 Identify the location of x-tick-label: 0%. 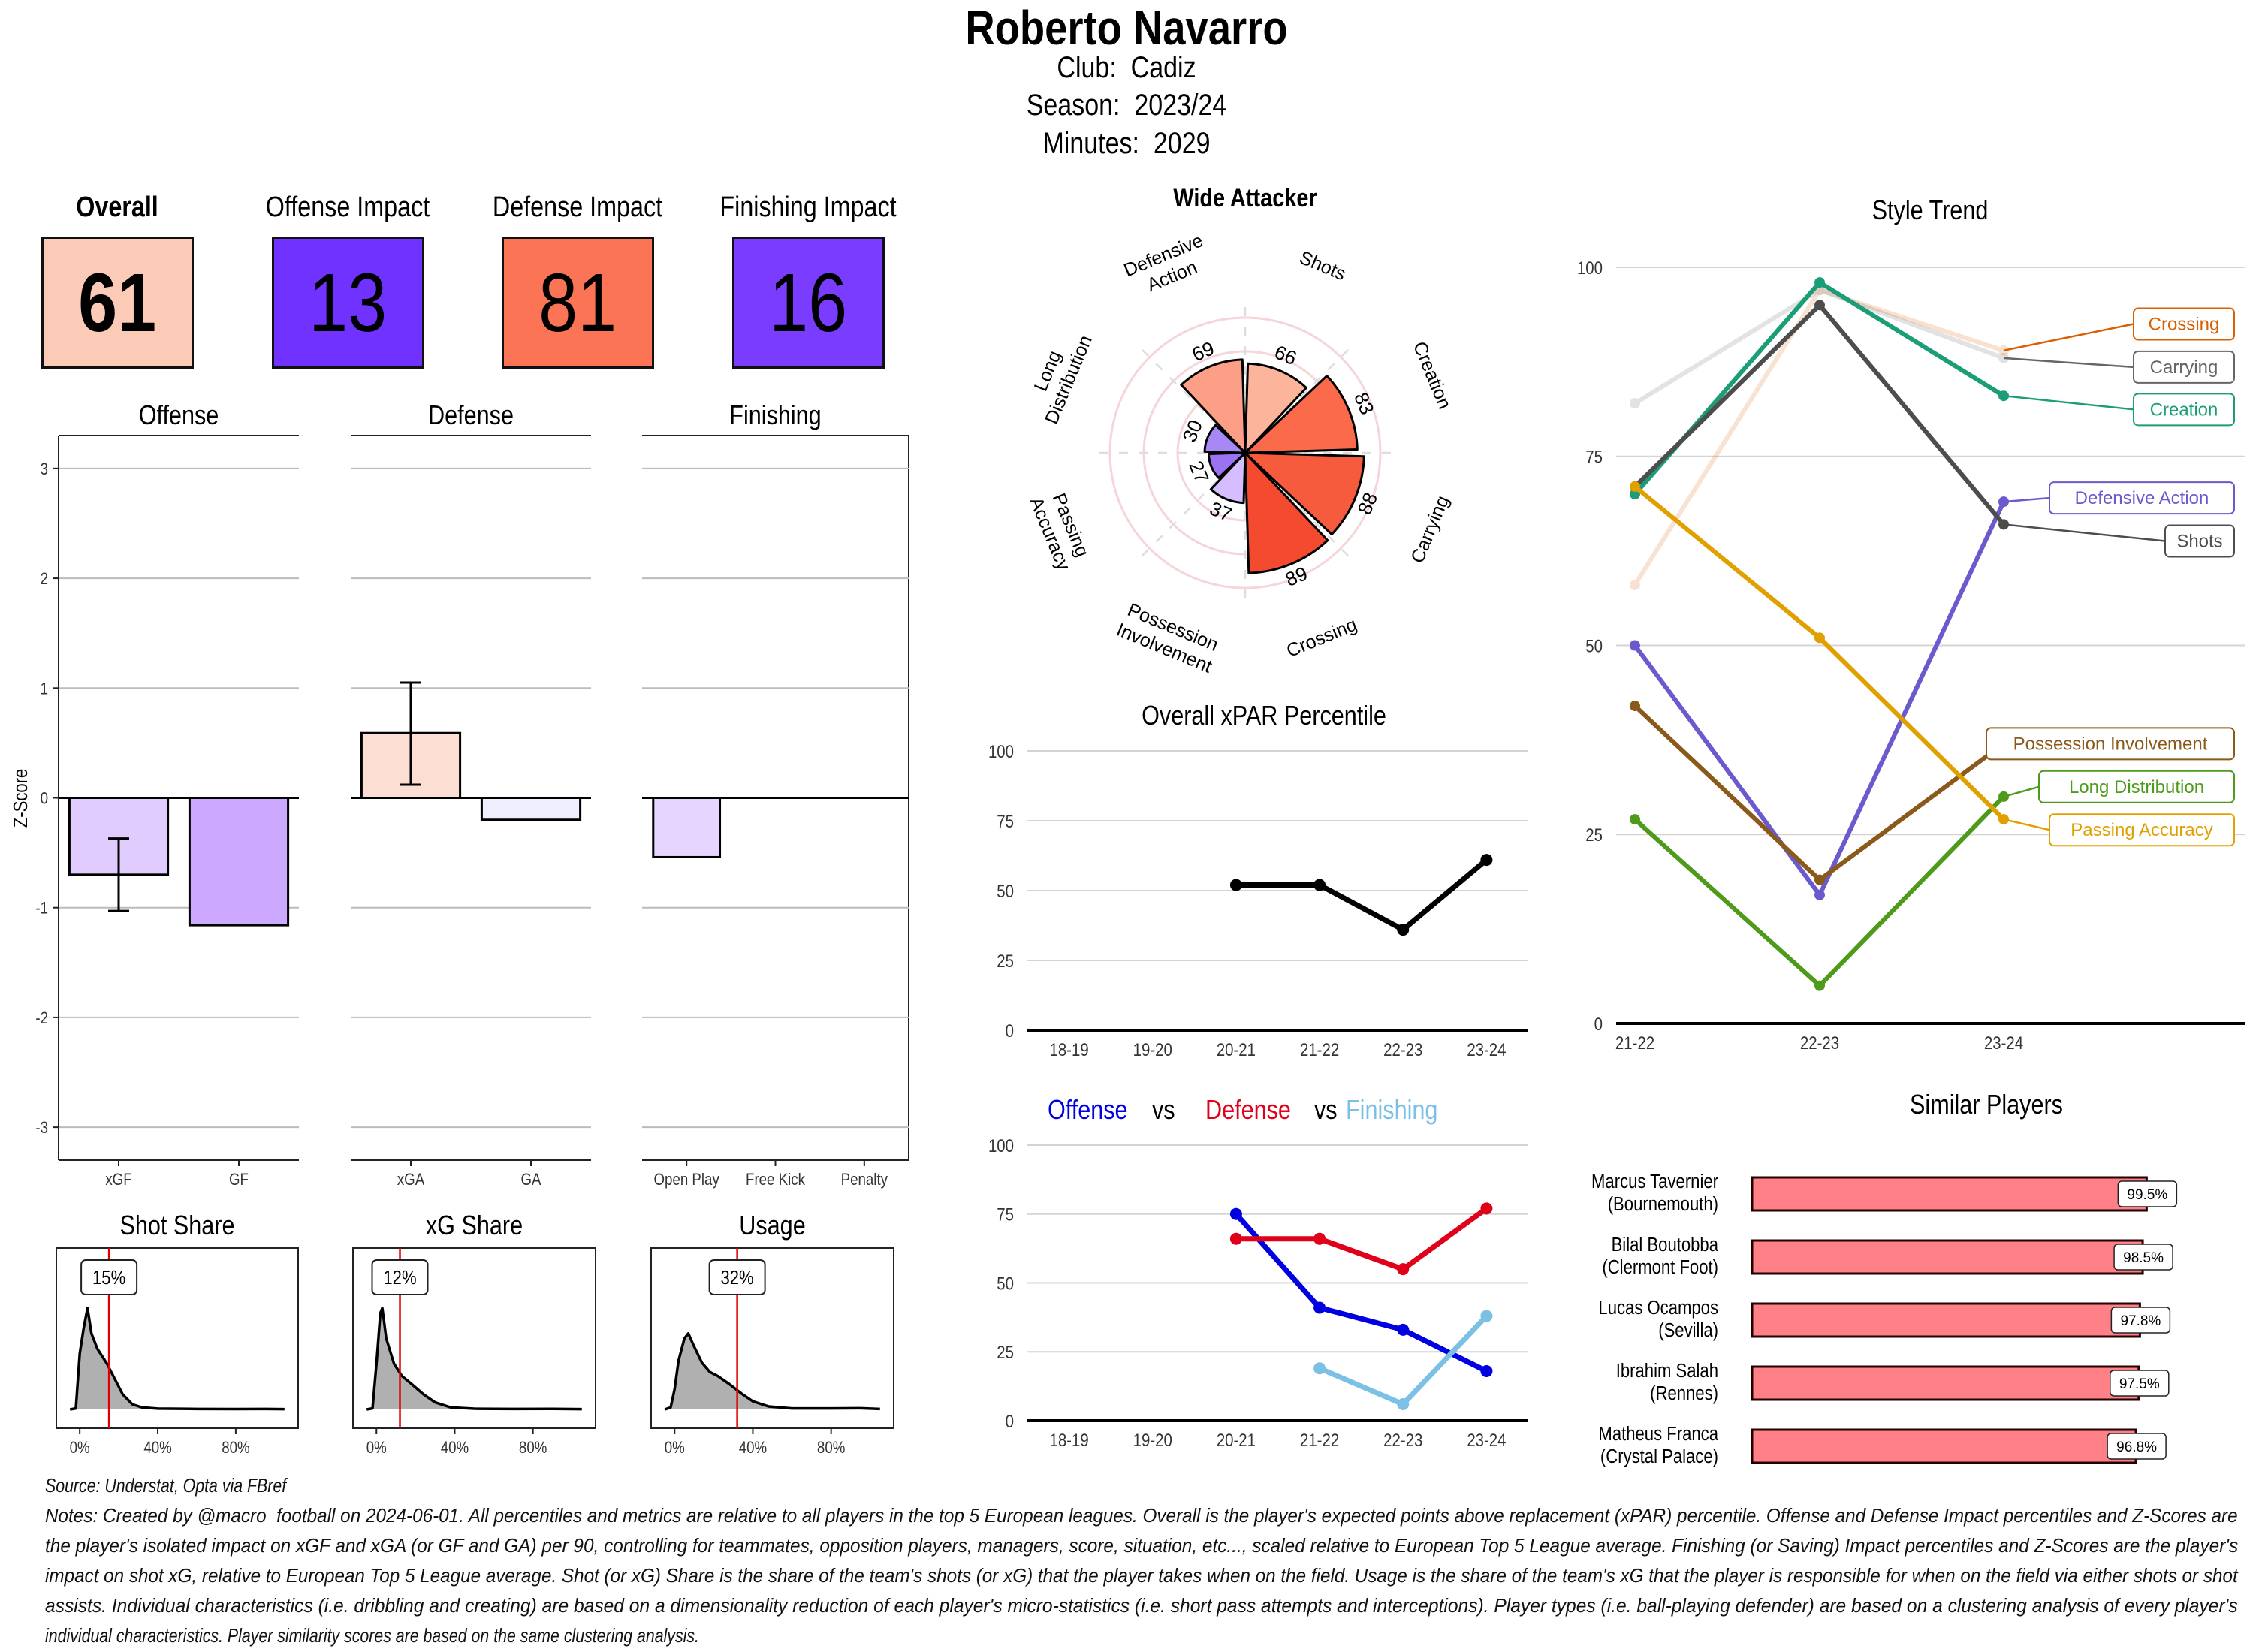
(80, 1448).